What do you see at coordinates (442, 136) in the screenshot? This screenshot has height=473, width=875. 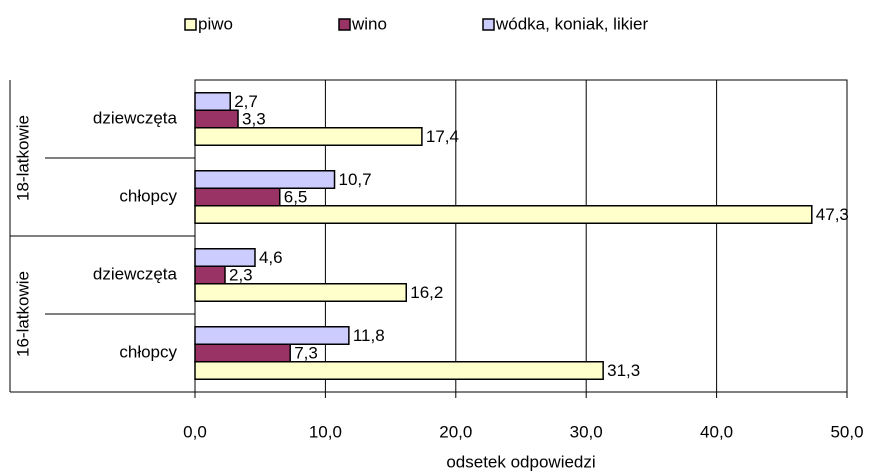 I see `data-label: 17,4` at bounding box center [442, 136].